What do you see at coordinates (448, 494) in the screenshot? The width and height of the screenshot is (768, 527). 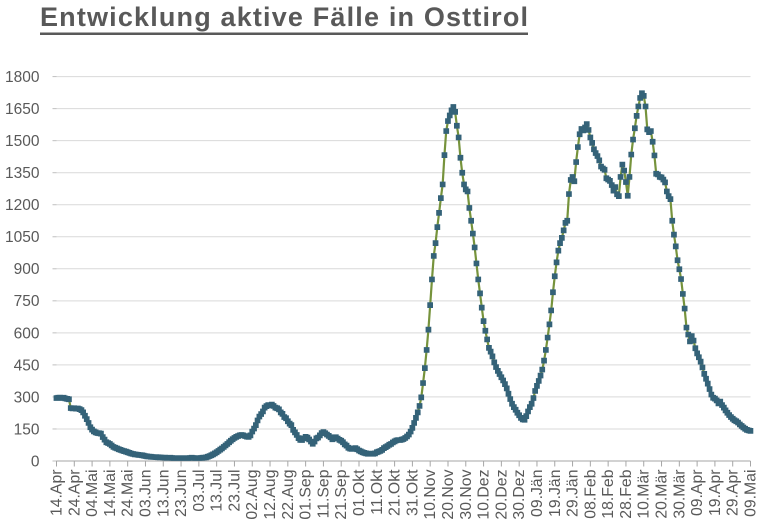 I see `svg-text: 20.Nov` at bounding box center [448, 494].